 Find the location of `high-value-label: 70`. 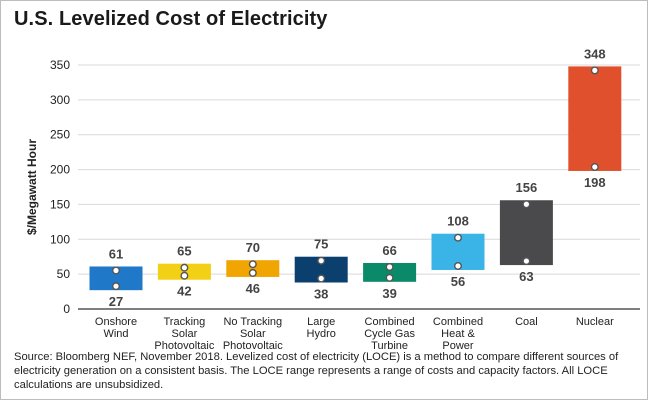

high-value-label: 70 is located at coordinates (253, 247).